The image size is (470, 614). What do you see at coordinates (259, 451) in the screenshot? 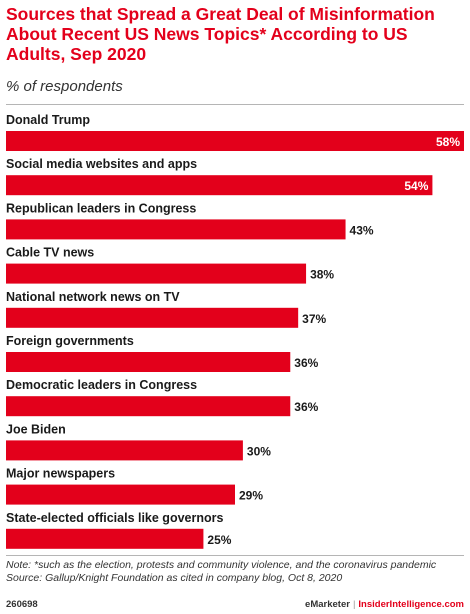
I see `value-label: 30%` at bounding box center [259, 451].